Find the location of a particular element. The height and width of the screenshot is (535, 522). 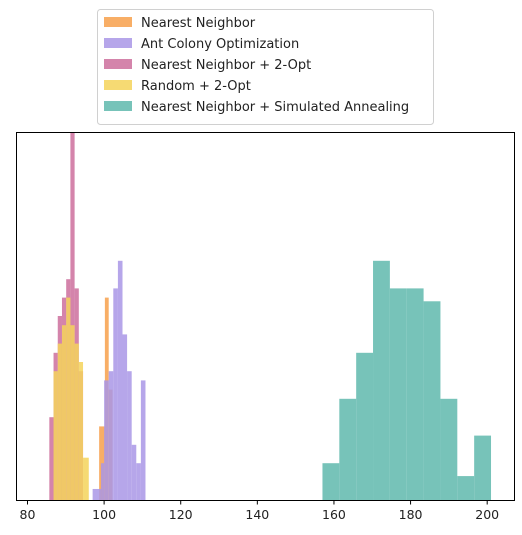

legend-swatch-random-2-opt is located at coordinates (118, 85).